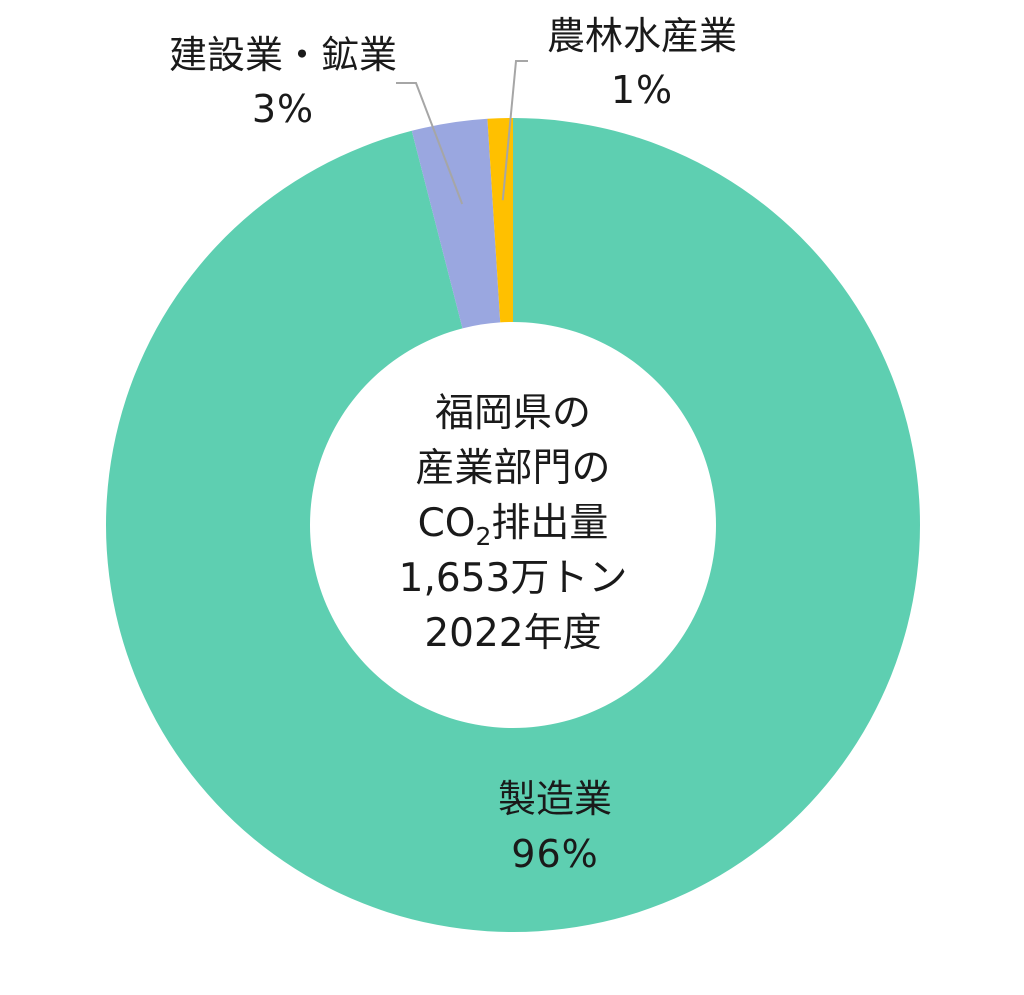  I want to click on leader-lines-group, so click(462, 132).